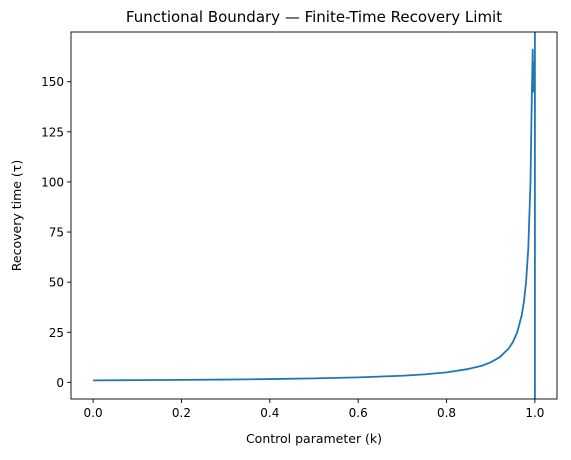  What do you see at coordinates (181, 413) in the screenshot?
I see `x-tick-label: 0.2` at bounding box center [181, 413].